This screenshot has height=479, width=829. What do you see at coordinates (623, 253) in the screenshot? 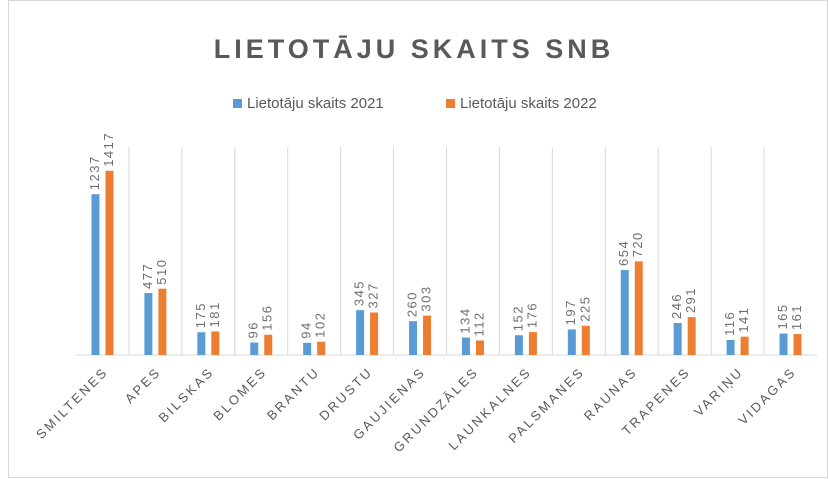
I see `data-label: 654` at bounding box center [623, 253].